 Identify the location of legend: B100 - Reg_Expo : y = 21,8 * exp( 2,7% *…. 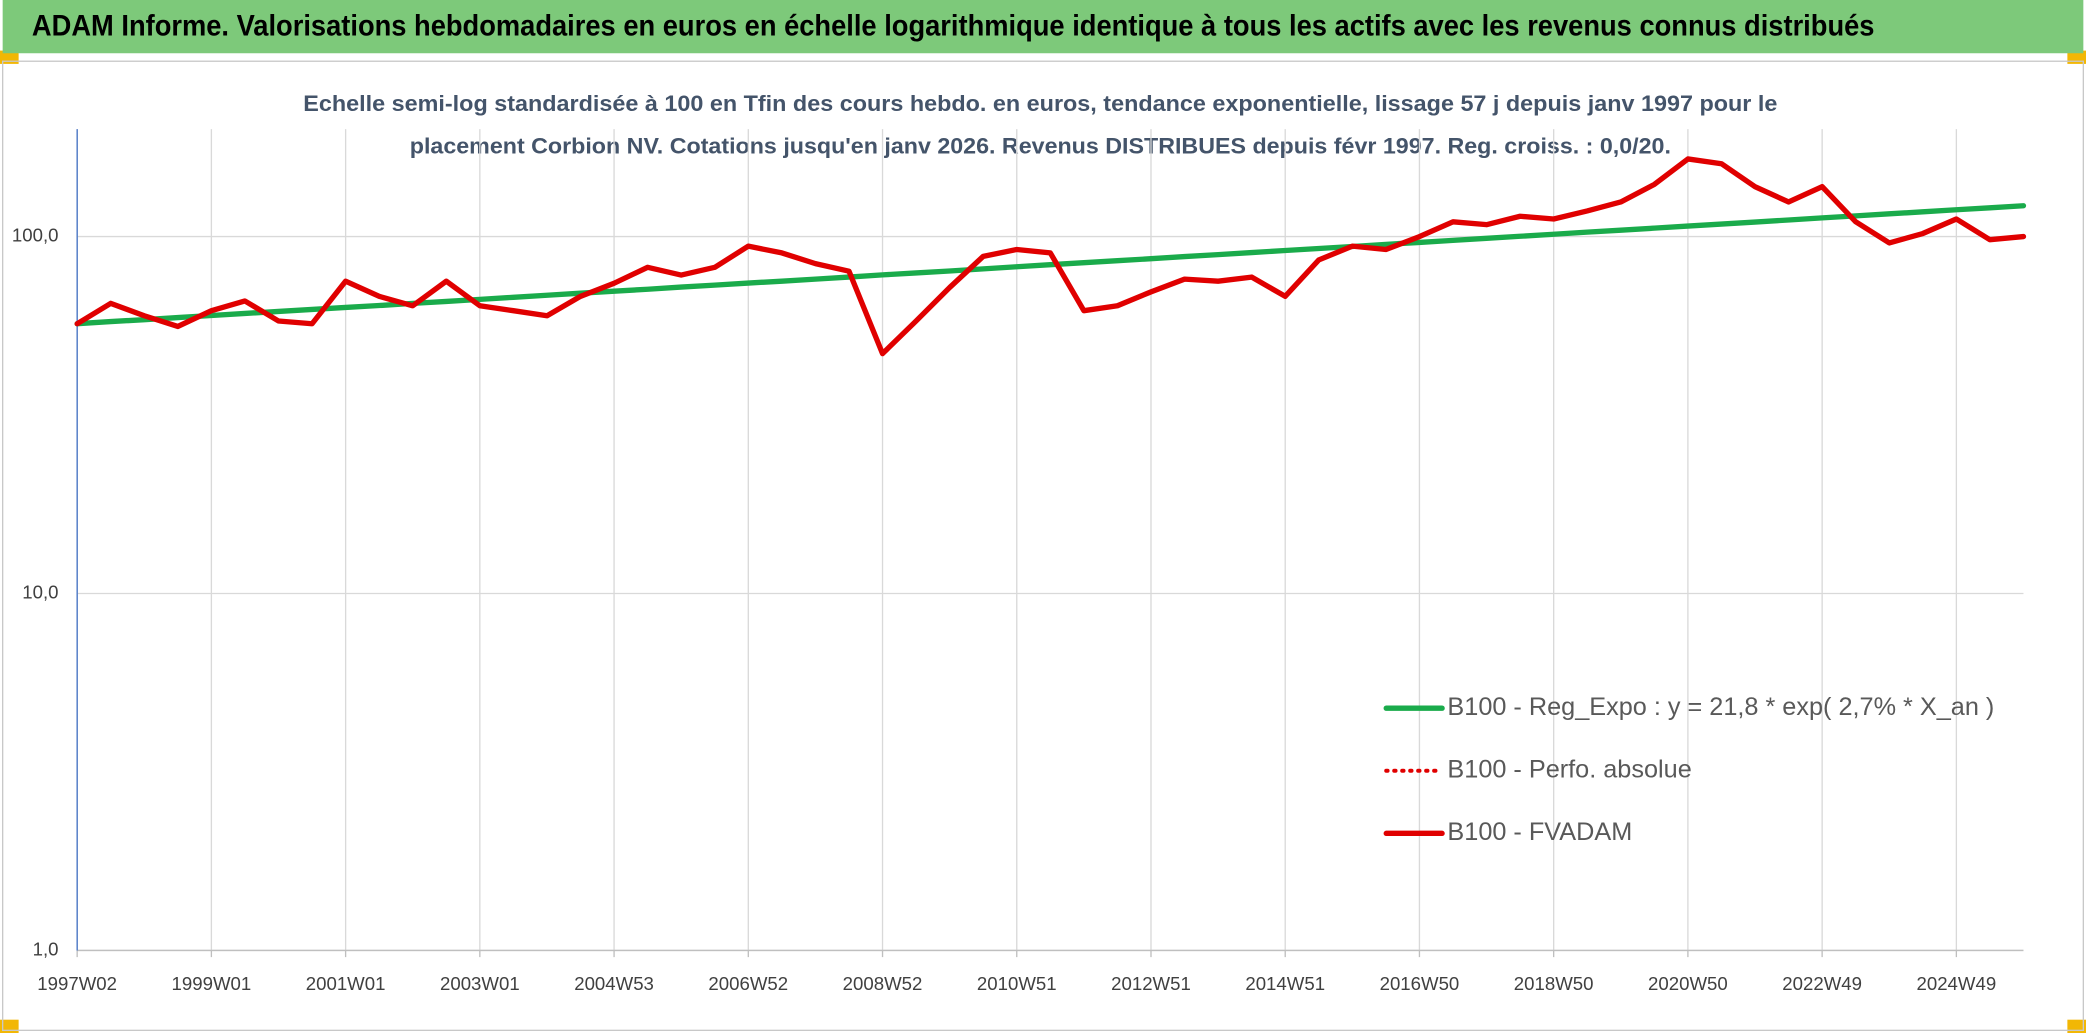
(1688, 769).